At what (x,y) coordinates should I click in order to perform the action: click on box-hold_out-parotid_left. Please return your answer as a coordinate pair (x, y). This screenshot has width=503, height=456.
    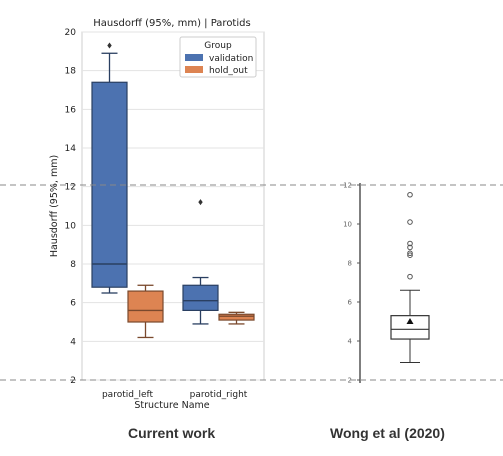
    Looking at the image, I should click on (145, 311).